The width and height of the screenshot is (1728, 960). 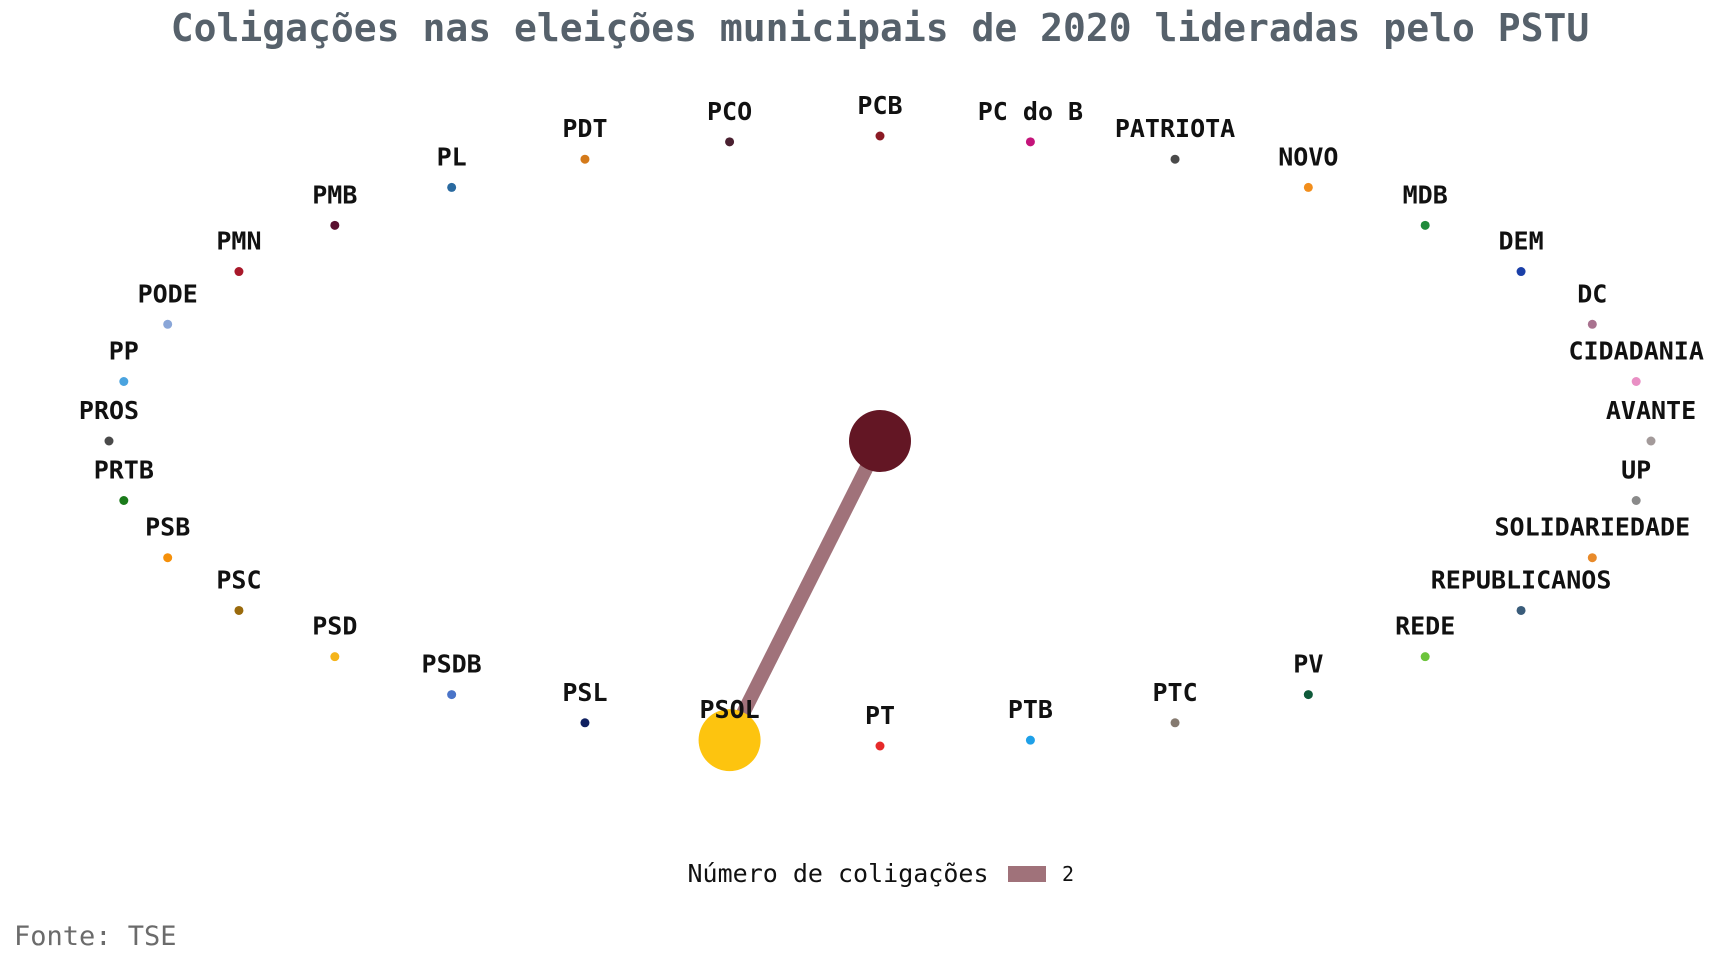 I want to click on edge-pstu-psol, so click(x=805, y=590).